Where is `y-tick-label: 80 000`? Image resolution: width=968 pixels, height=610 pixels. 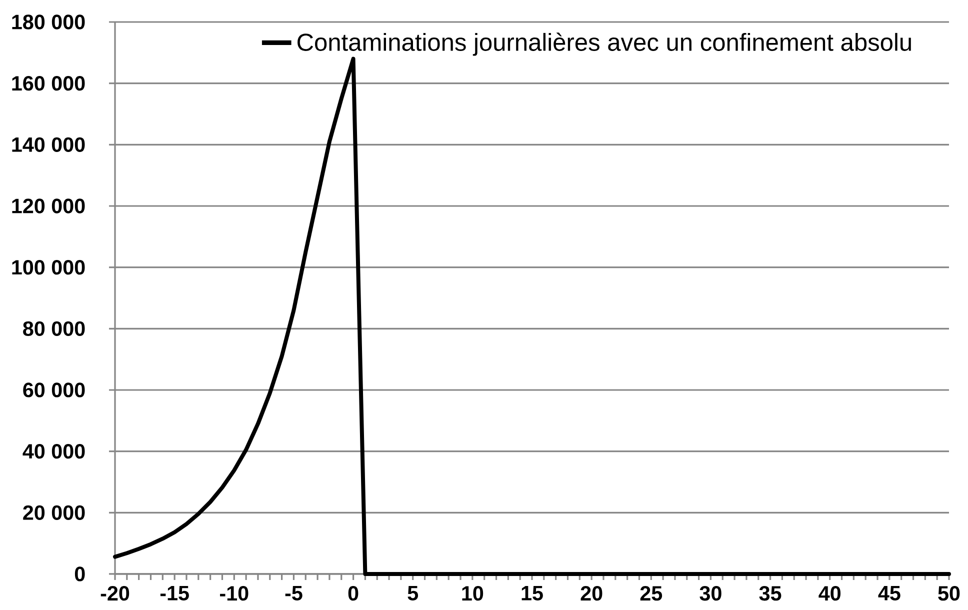 y-tick-label: 80 000 is located at coordinates (54, 328).